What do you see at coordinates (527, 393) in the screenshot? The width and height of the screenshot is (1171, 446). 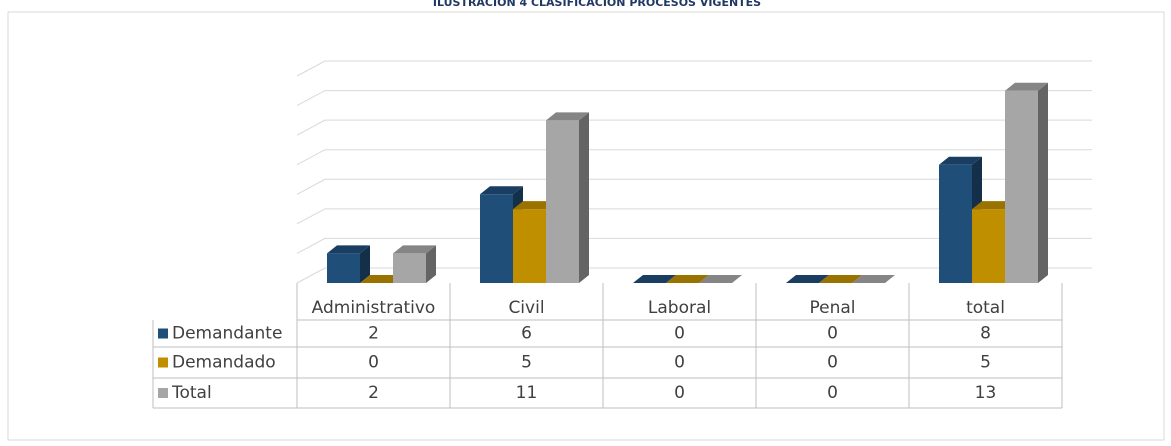 I see `table-value: 11` at bounding box center [527, 393].